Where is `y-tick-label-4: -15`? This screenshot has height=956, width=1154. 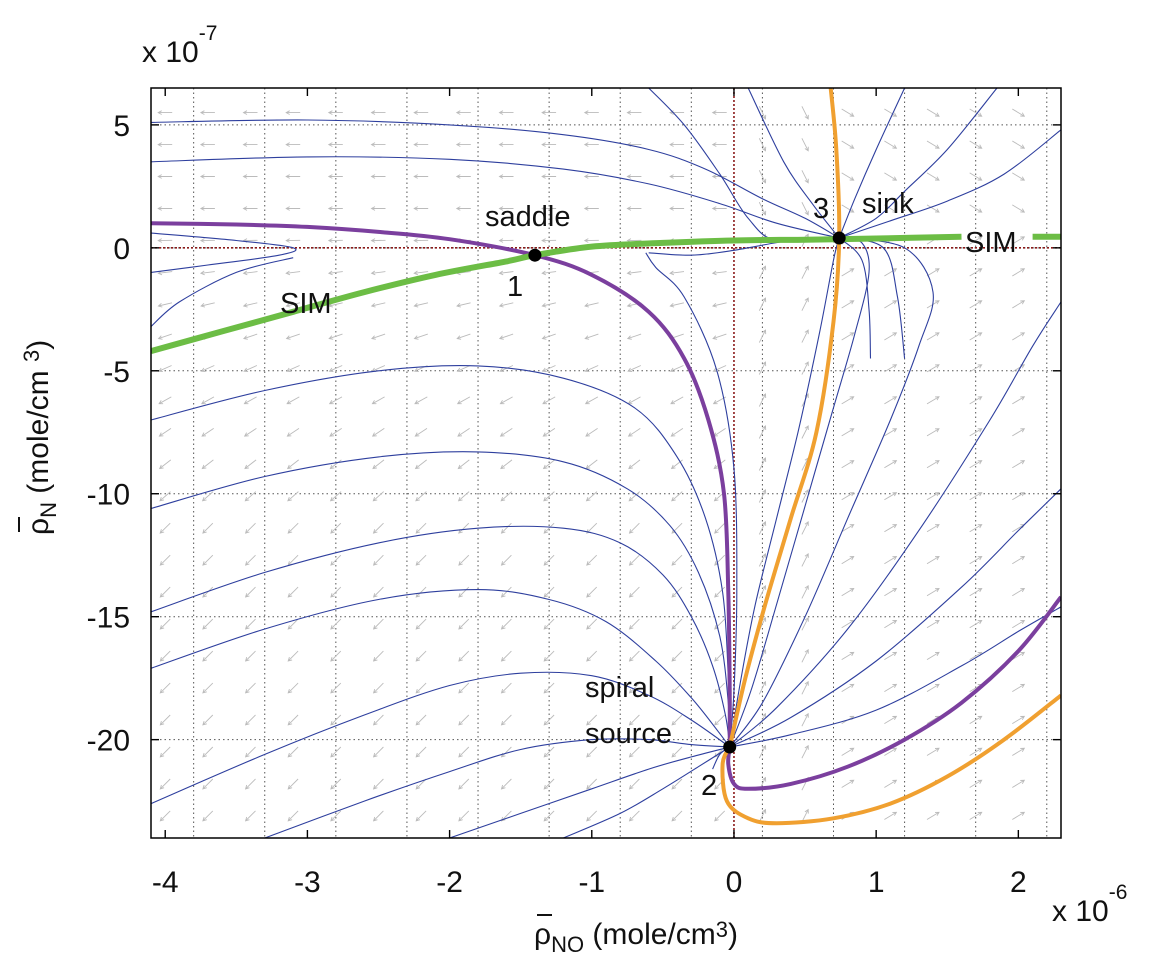 y-tick-label-4: -15 is located at coordinates (108, 618).